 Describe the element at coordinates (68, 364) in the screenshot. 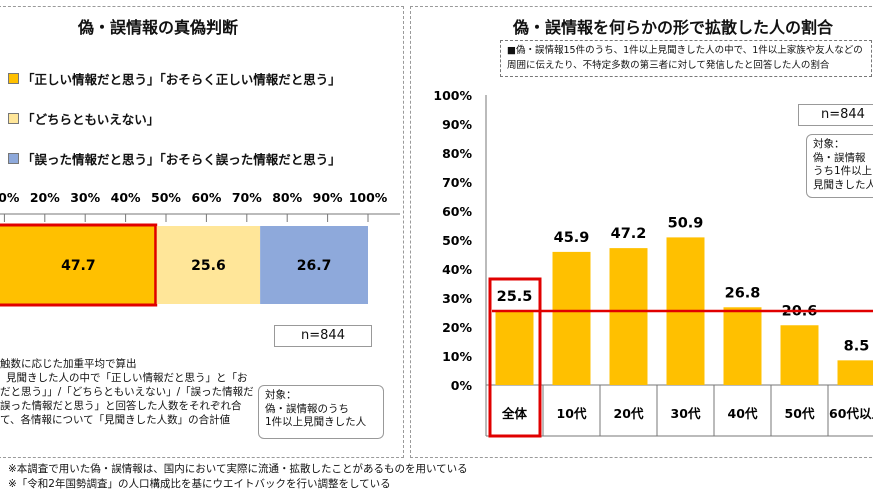

I see `left-note-line: 触数に応じた加重平均で算出` at that location.